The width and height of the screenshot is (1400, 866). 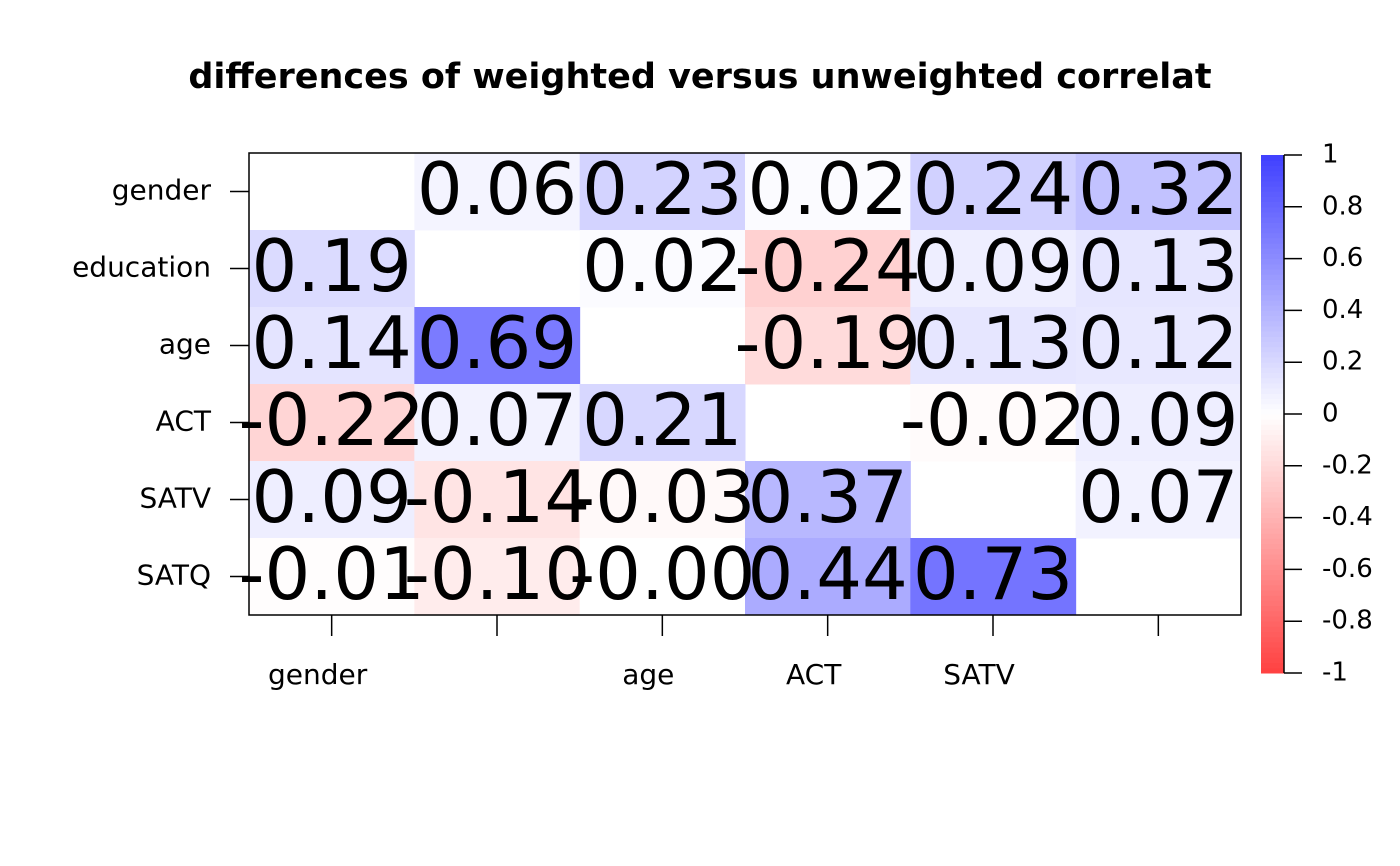 I want to click on colorbar-tick-label: -1, so click(x=1335, y=673).